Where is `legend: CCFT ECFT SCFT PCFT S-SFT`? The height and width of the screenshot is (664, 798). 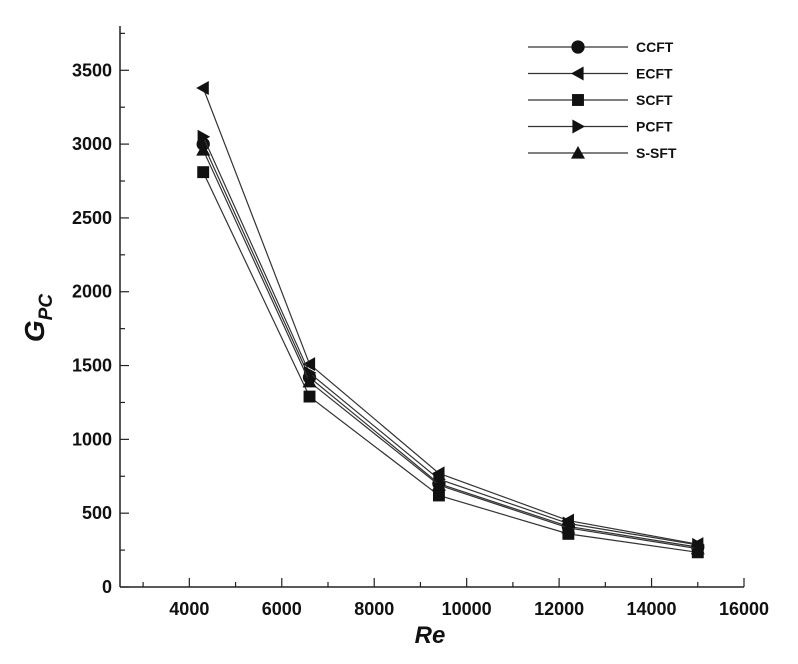 legend: CCFT ECFT SCFT PCFT S-SFT is located at coordinates (602, 100).